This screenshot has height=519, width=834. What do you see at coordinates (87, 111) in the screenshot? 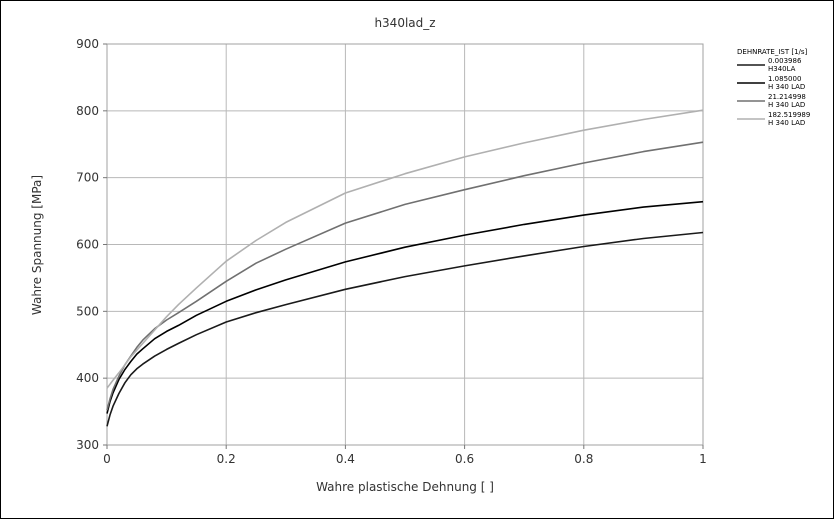
I see `y-tick-label: 800` at bounding box center [87, 111].